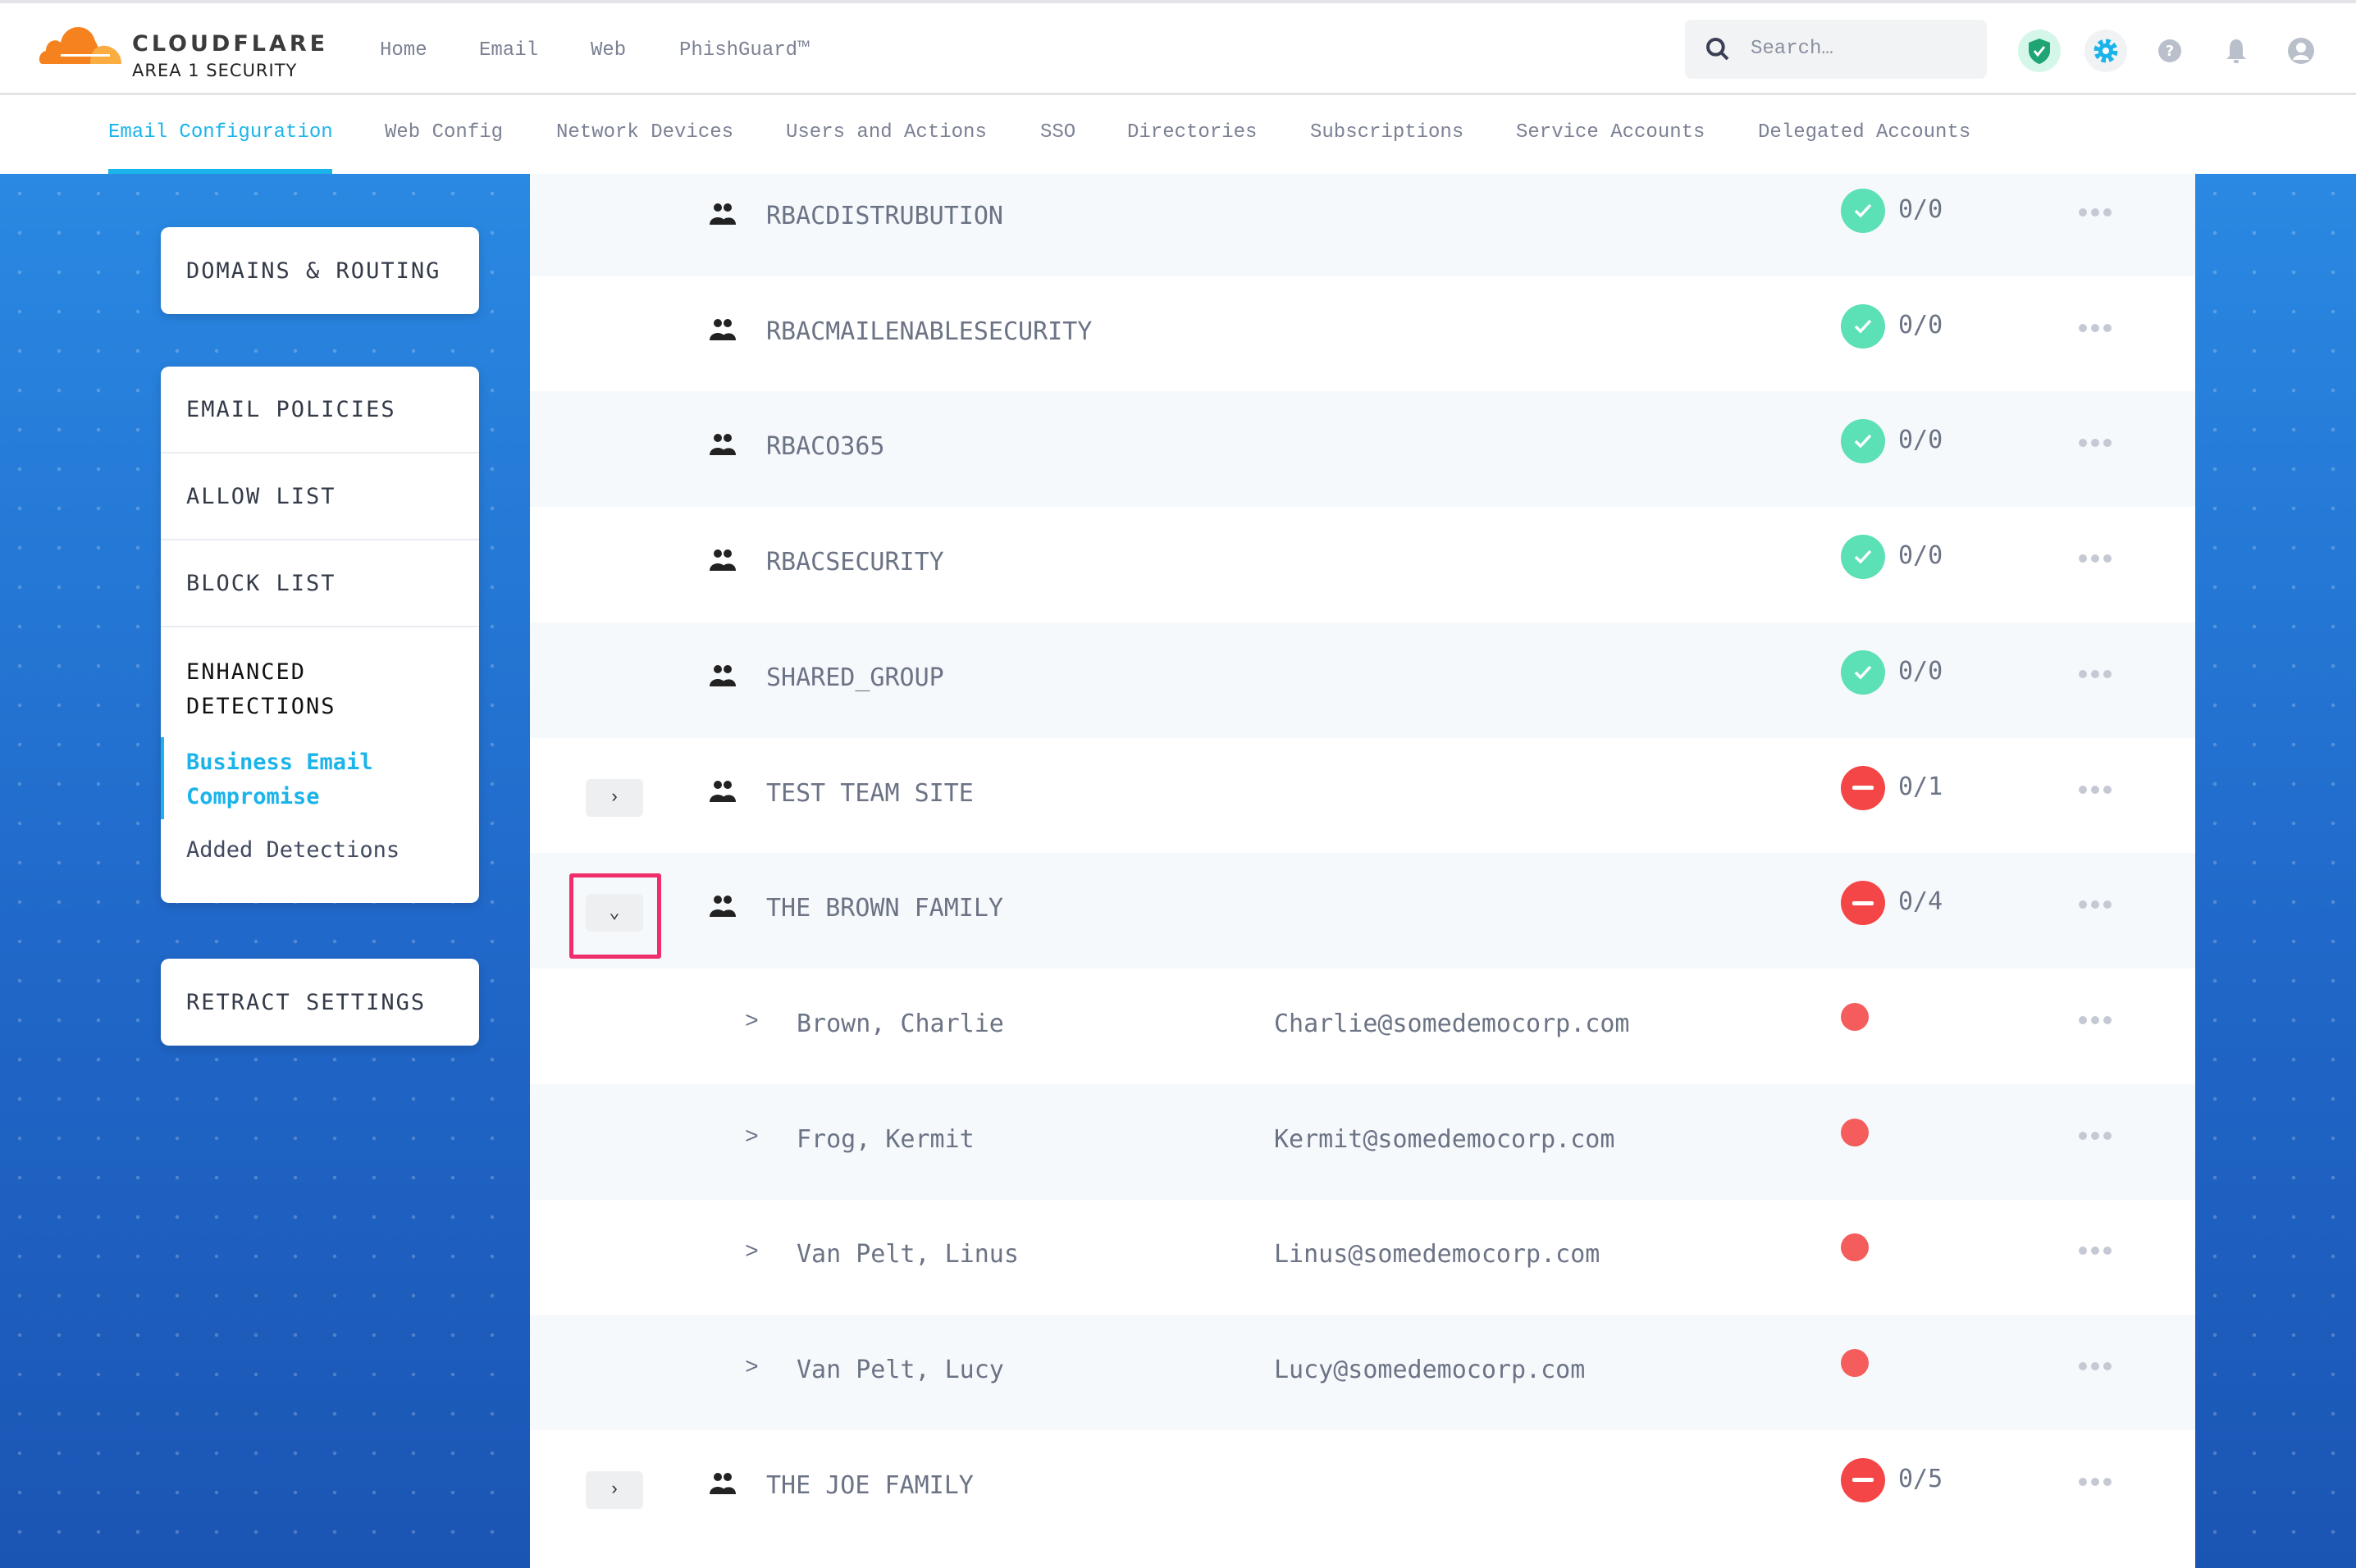  Describe the element at coordinates (1362, 911) in the screenshot. I see `group-row: ⌄ THE BROWN FAMILY 0/4` at that location.